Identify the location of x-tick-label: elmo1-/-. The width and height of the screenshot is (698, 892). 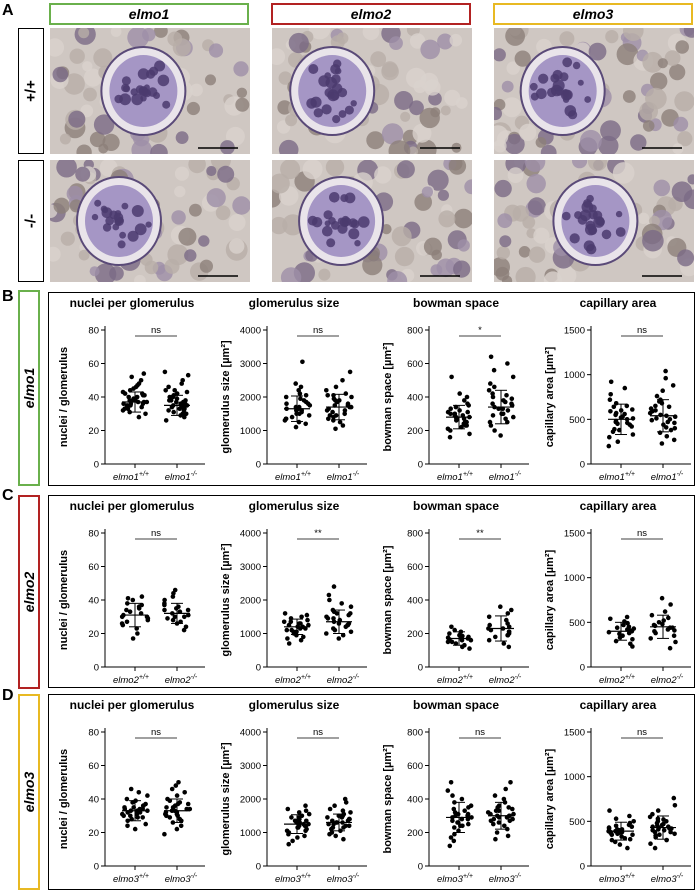
(667, 477).